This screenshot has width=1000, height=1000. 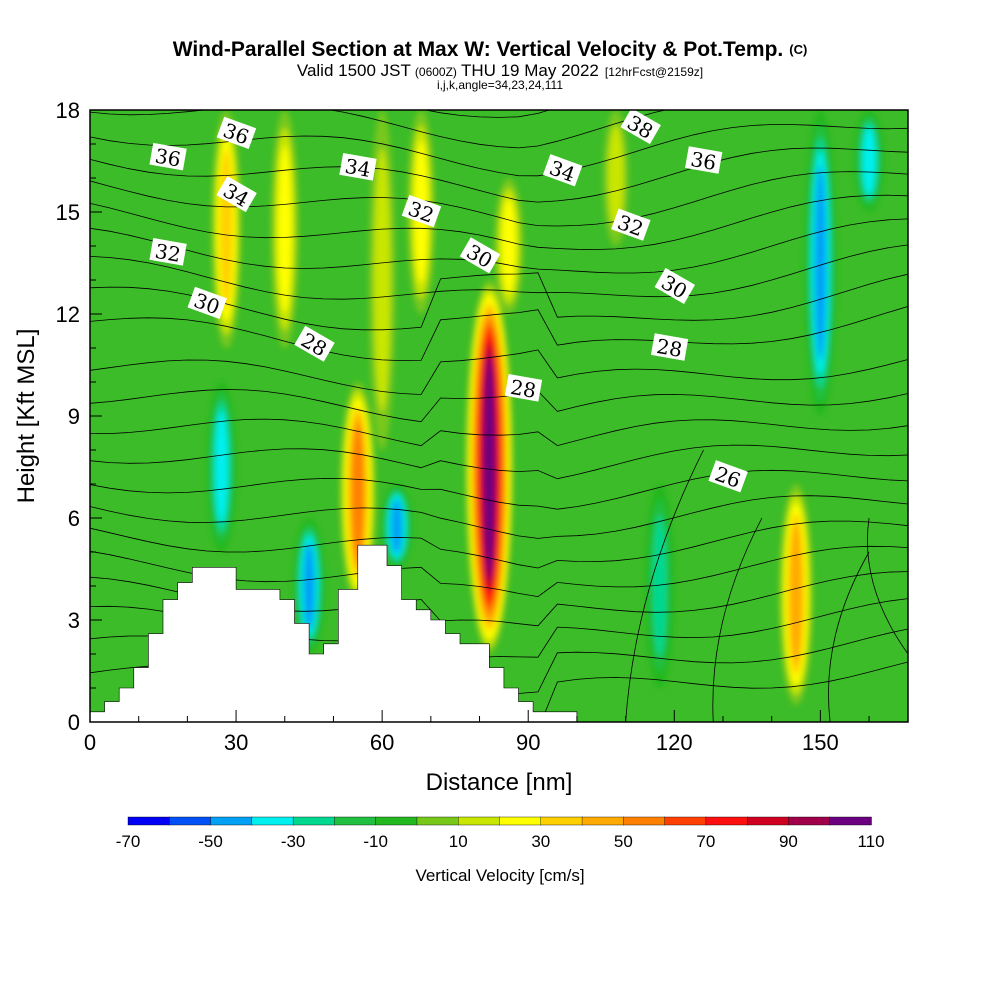 What do you see at coordinates (293, 841) in the screenshot?
I see `colorbar-tick-label: -30` at bounding box center [293, 841].